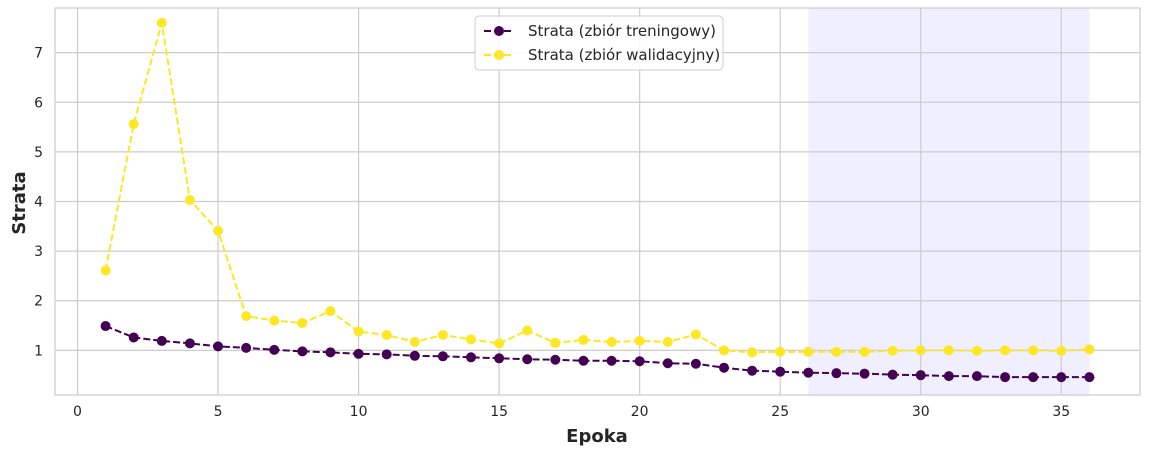  I want to click on legend-marker-training, so click(499, 31).